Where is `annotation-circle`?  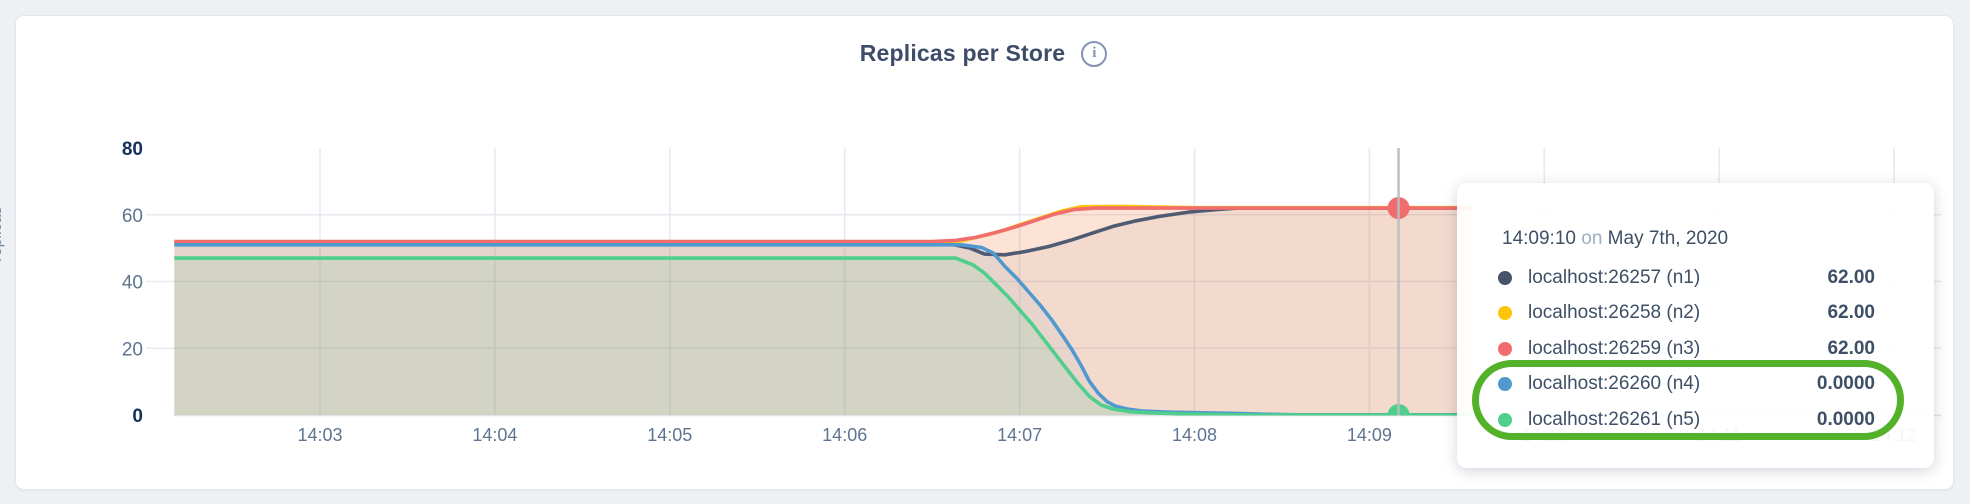
annotation-circle is located at coordinates (1688, 400).